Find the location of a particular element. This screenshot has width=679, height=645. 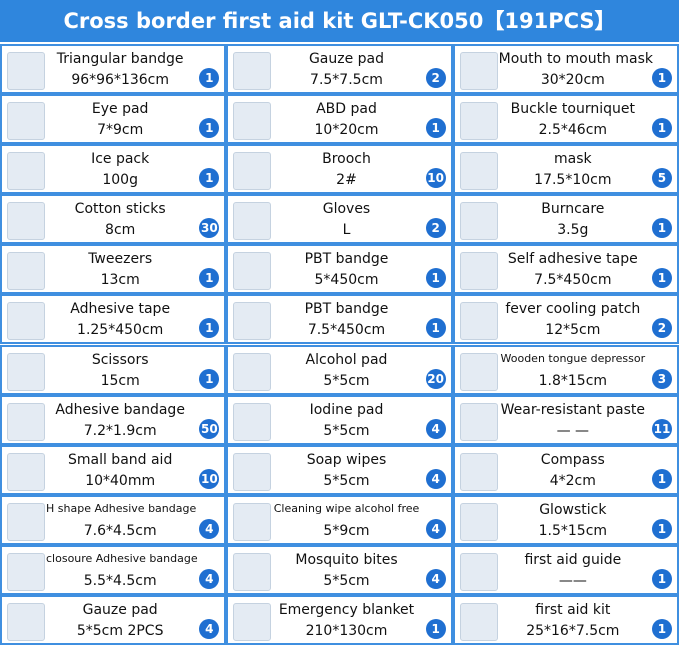

item-name: Glowstick is located at coordinates (573, 509).